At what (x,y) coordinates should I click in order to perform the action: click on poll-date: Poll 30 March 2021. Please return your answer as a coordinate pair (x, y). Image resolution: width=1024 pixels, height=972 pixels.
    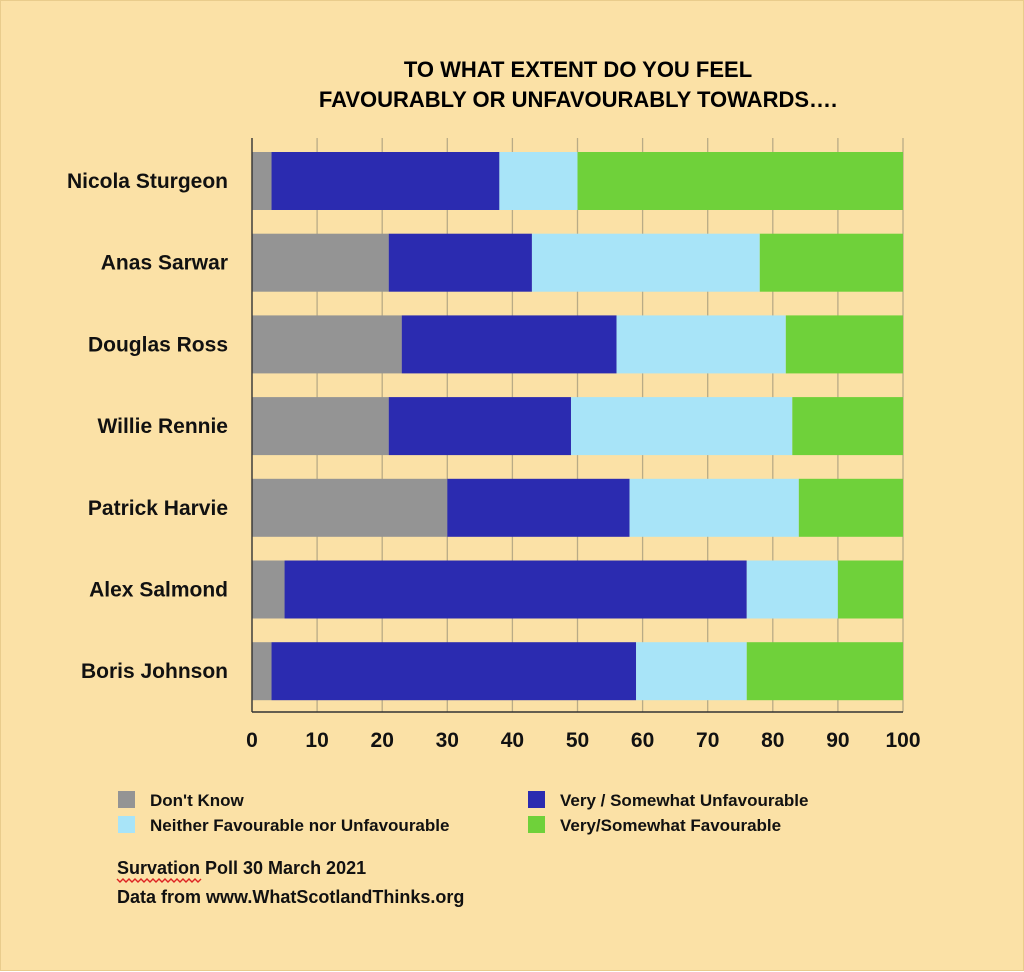
    Looking at the image, I should click on (283, 868).